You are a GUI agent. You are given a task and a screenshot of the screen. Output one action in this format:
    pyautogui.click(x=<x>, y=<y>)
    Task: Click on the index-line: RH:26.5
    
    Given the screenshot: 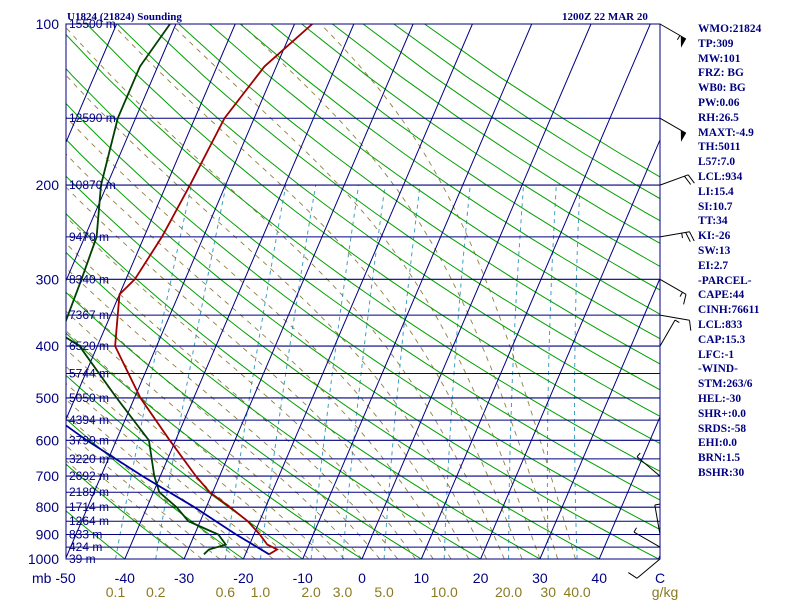 What is the action you would take?
    pyautogui.click(x=718, y=117)
    